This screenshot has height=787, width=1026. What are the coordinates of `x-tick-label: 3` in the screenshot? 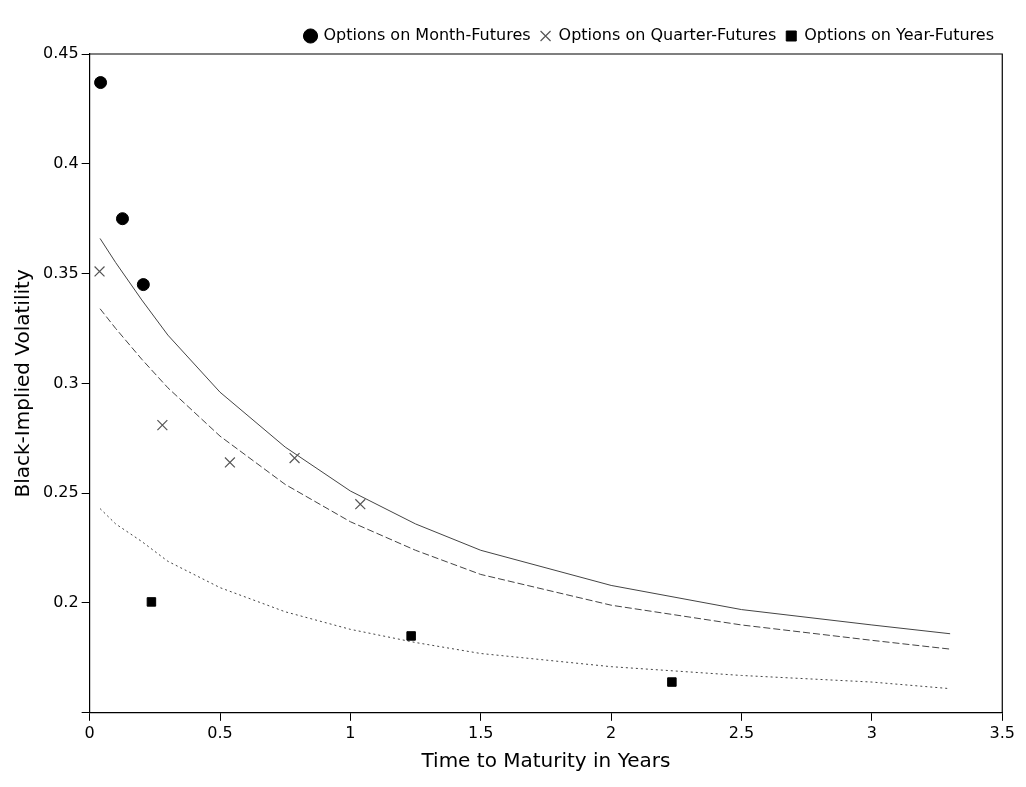 It's located at (871, 732).